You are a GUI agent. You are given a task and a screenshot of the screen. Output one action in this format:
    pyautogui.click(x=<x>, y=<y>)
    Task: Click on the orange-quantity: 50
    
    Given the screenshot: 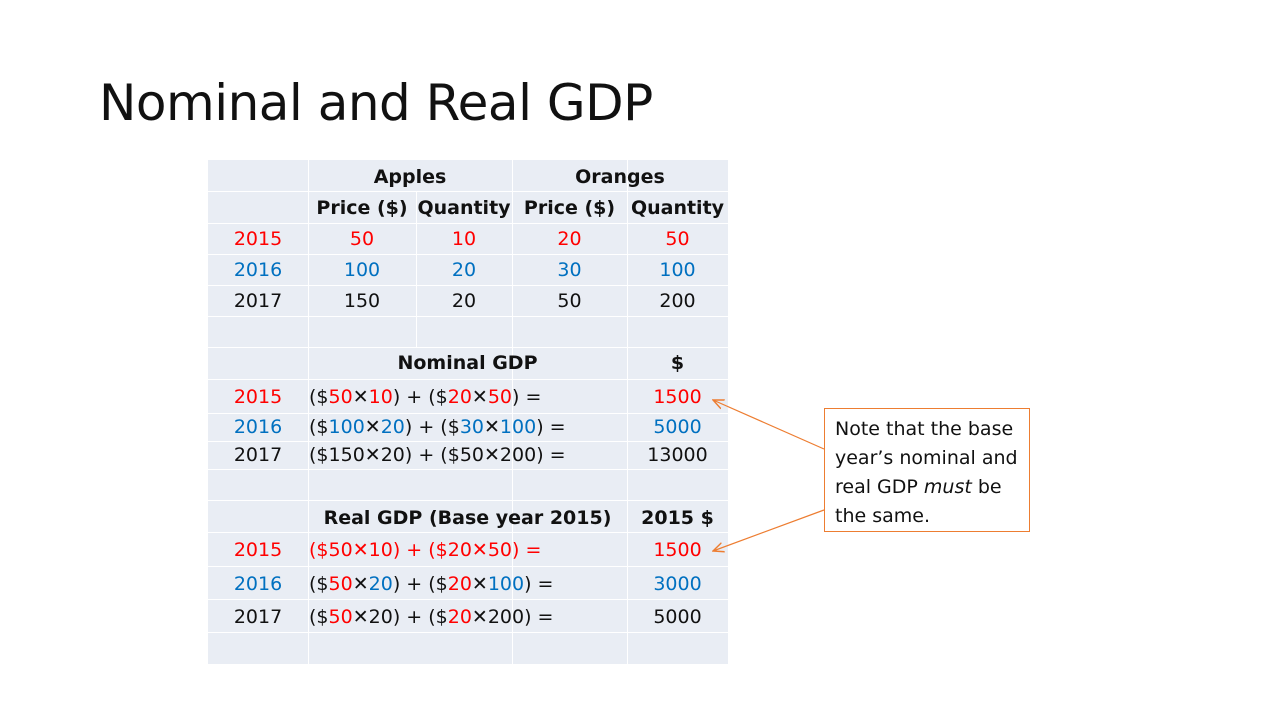 What is the action you would take?
    pyautogui.click(x=677, y=239)
    